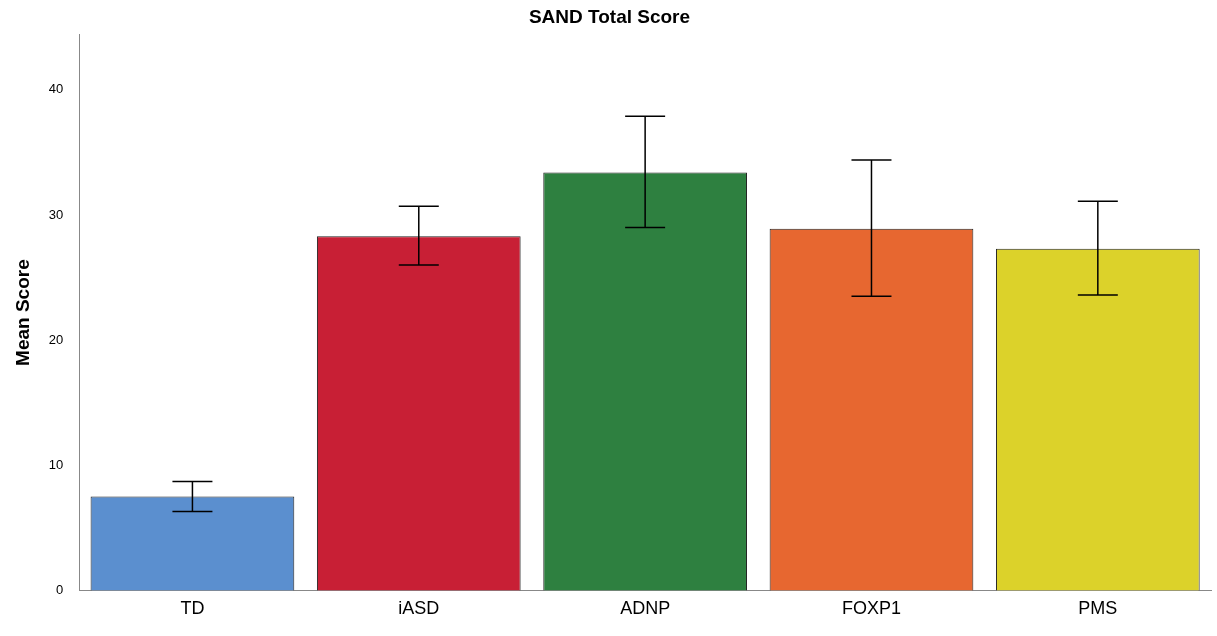 This screenshot has width=1217, height=636. What do you see at coordinates (419, 608) in the screenshot?
I see `x-tick-label: iASD` at bounding box center [419, 608].